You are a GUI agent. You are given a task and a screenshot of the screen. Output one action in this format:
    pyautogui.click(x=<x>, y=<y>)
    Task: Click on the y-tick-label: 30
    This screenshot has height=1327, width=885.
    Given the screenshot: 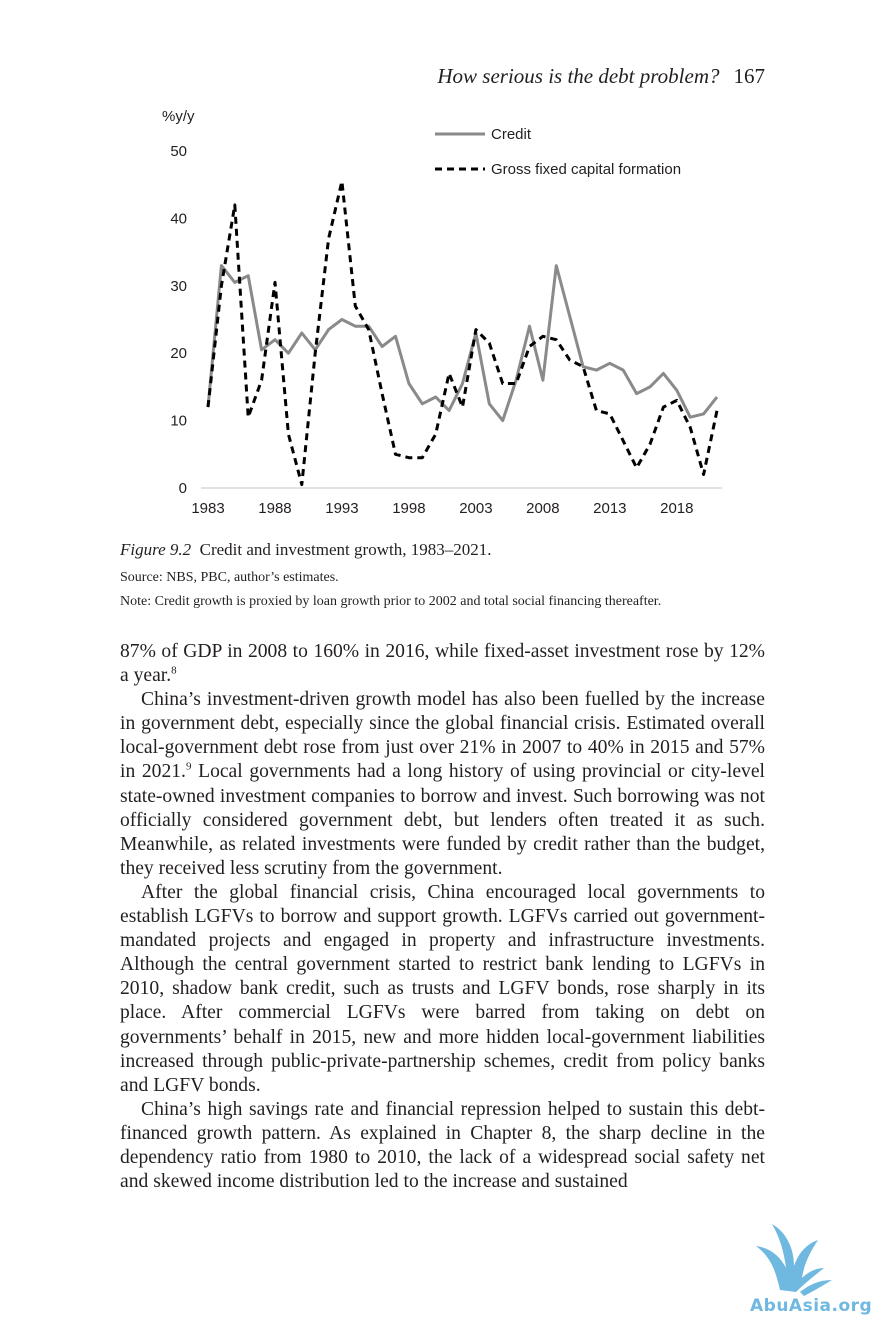 What is the action you would take?
    pyautogui.click(x=178, y=286)
    